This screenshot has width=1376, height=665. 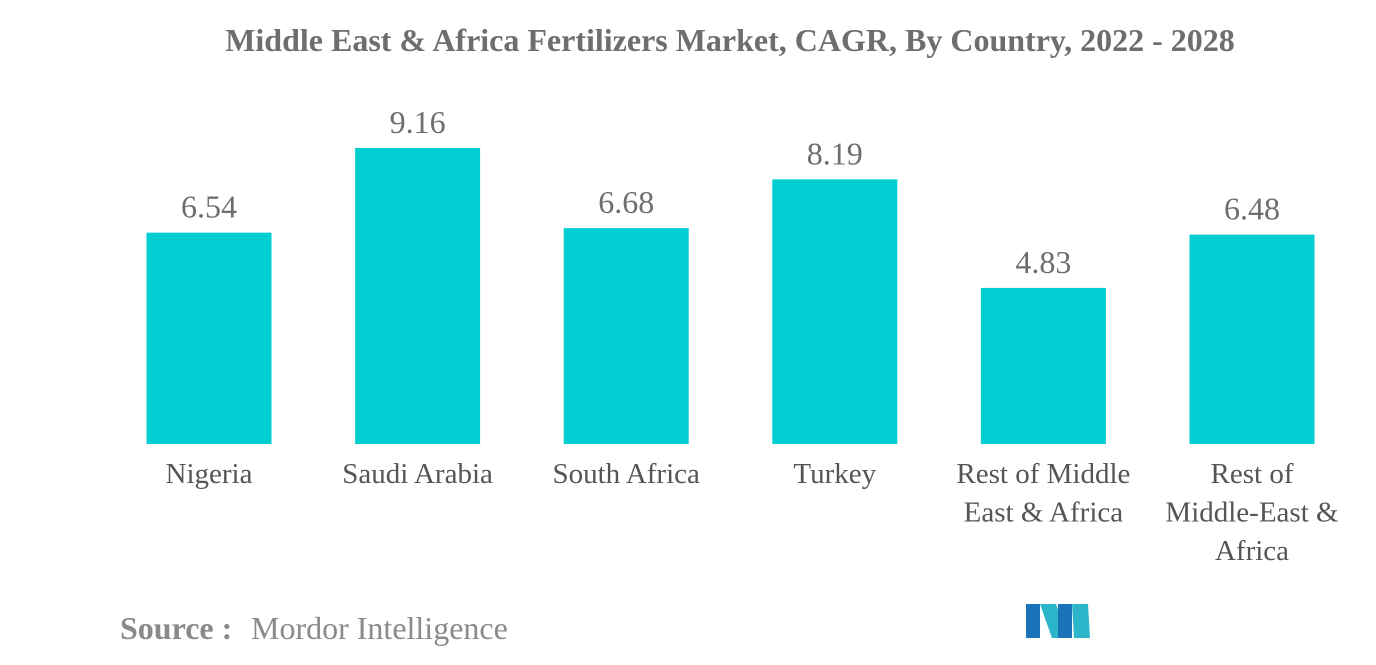 What do you see at coordinates (834, 474) in the screenshot?
I see `category-label: Turkey` at bounding box center [834, 474].